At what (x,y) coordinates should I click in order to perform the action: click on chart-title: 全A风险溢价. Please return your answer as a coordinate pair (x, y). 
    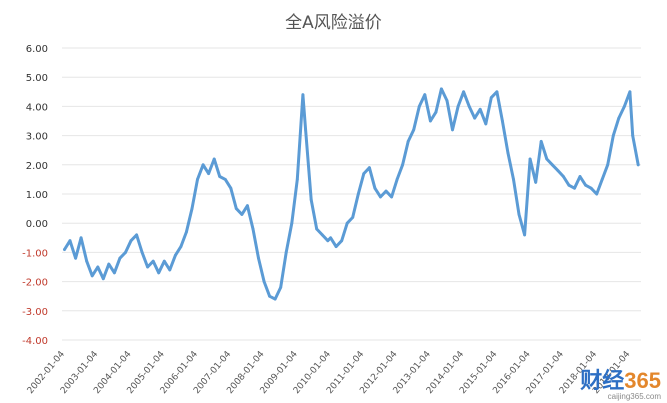
    Looking at the image, I should click on (333, 23).